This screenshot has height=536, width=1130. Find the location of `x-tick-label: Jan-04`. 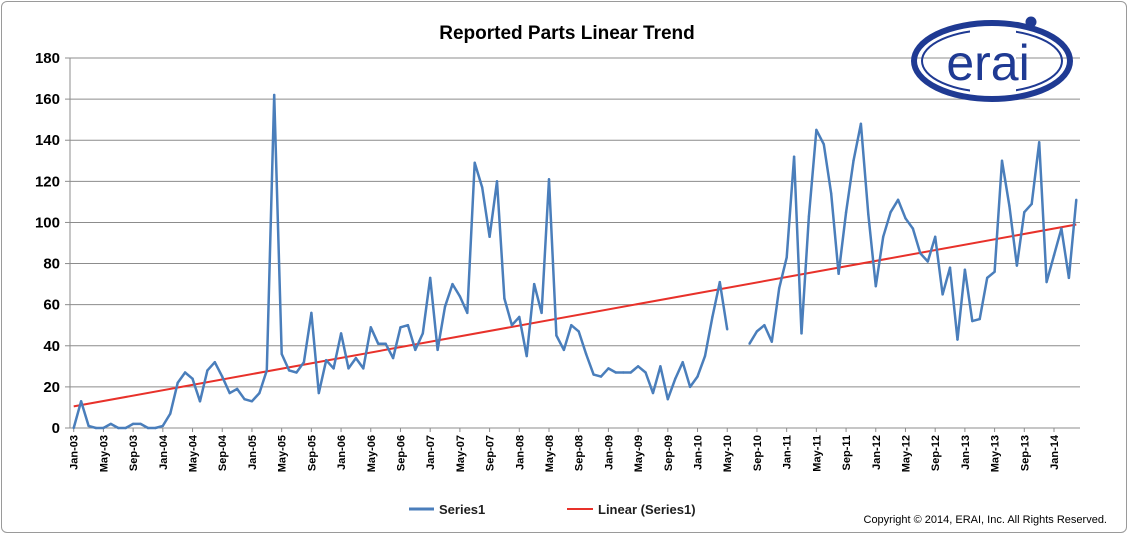

x-tick-label: Jan-04 is located at coordinates (164, 452).